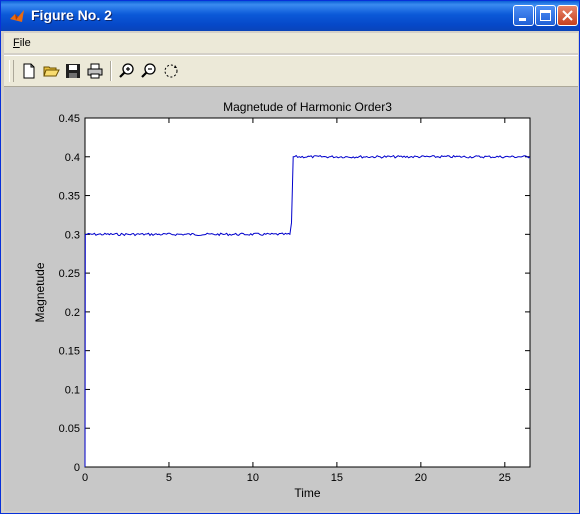 The height and width of the screenshot is (516, 582). What do you see at coordinates (290, 16) in the screenshot?
I see `title-bar: Figure No. 2` at bounding box center [290, 16].